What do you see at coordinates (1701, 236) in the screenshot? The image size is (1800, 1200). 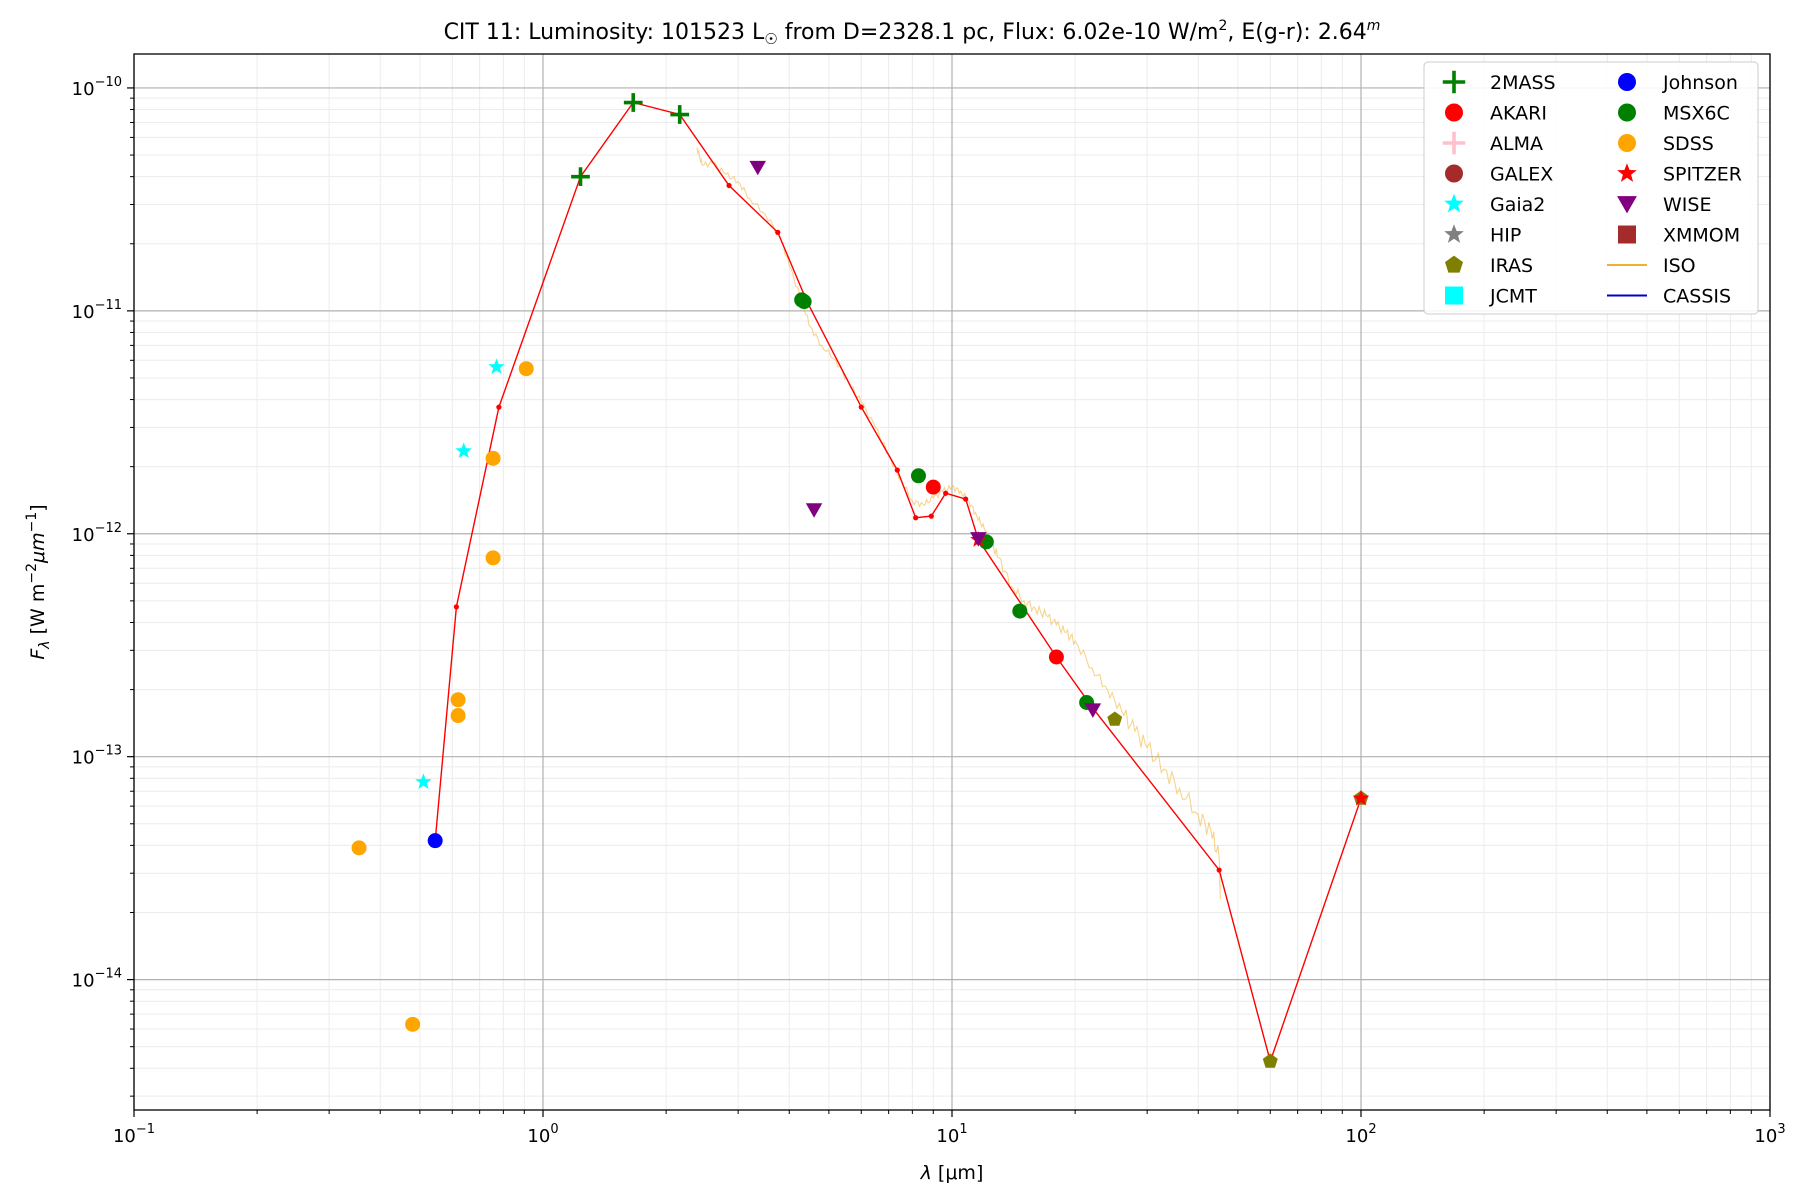 I see `legend-label-xmmom: XMMOM` at bounding box center [1701, 236].